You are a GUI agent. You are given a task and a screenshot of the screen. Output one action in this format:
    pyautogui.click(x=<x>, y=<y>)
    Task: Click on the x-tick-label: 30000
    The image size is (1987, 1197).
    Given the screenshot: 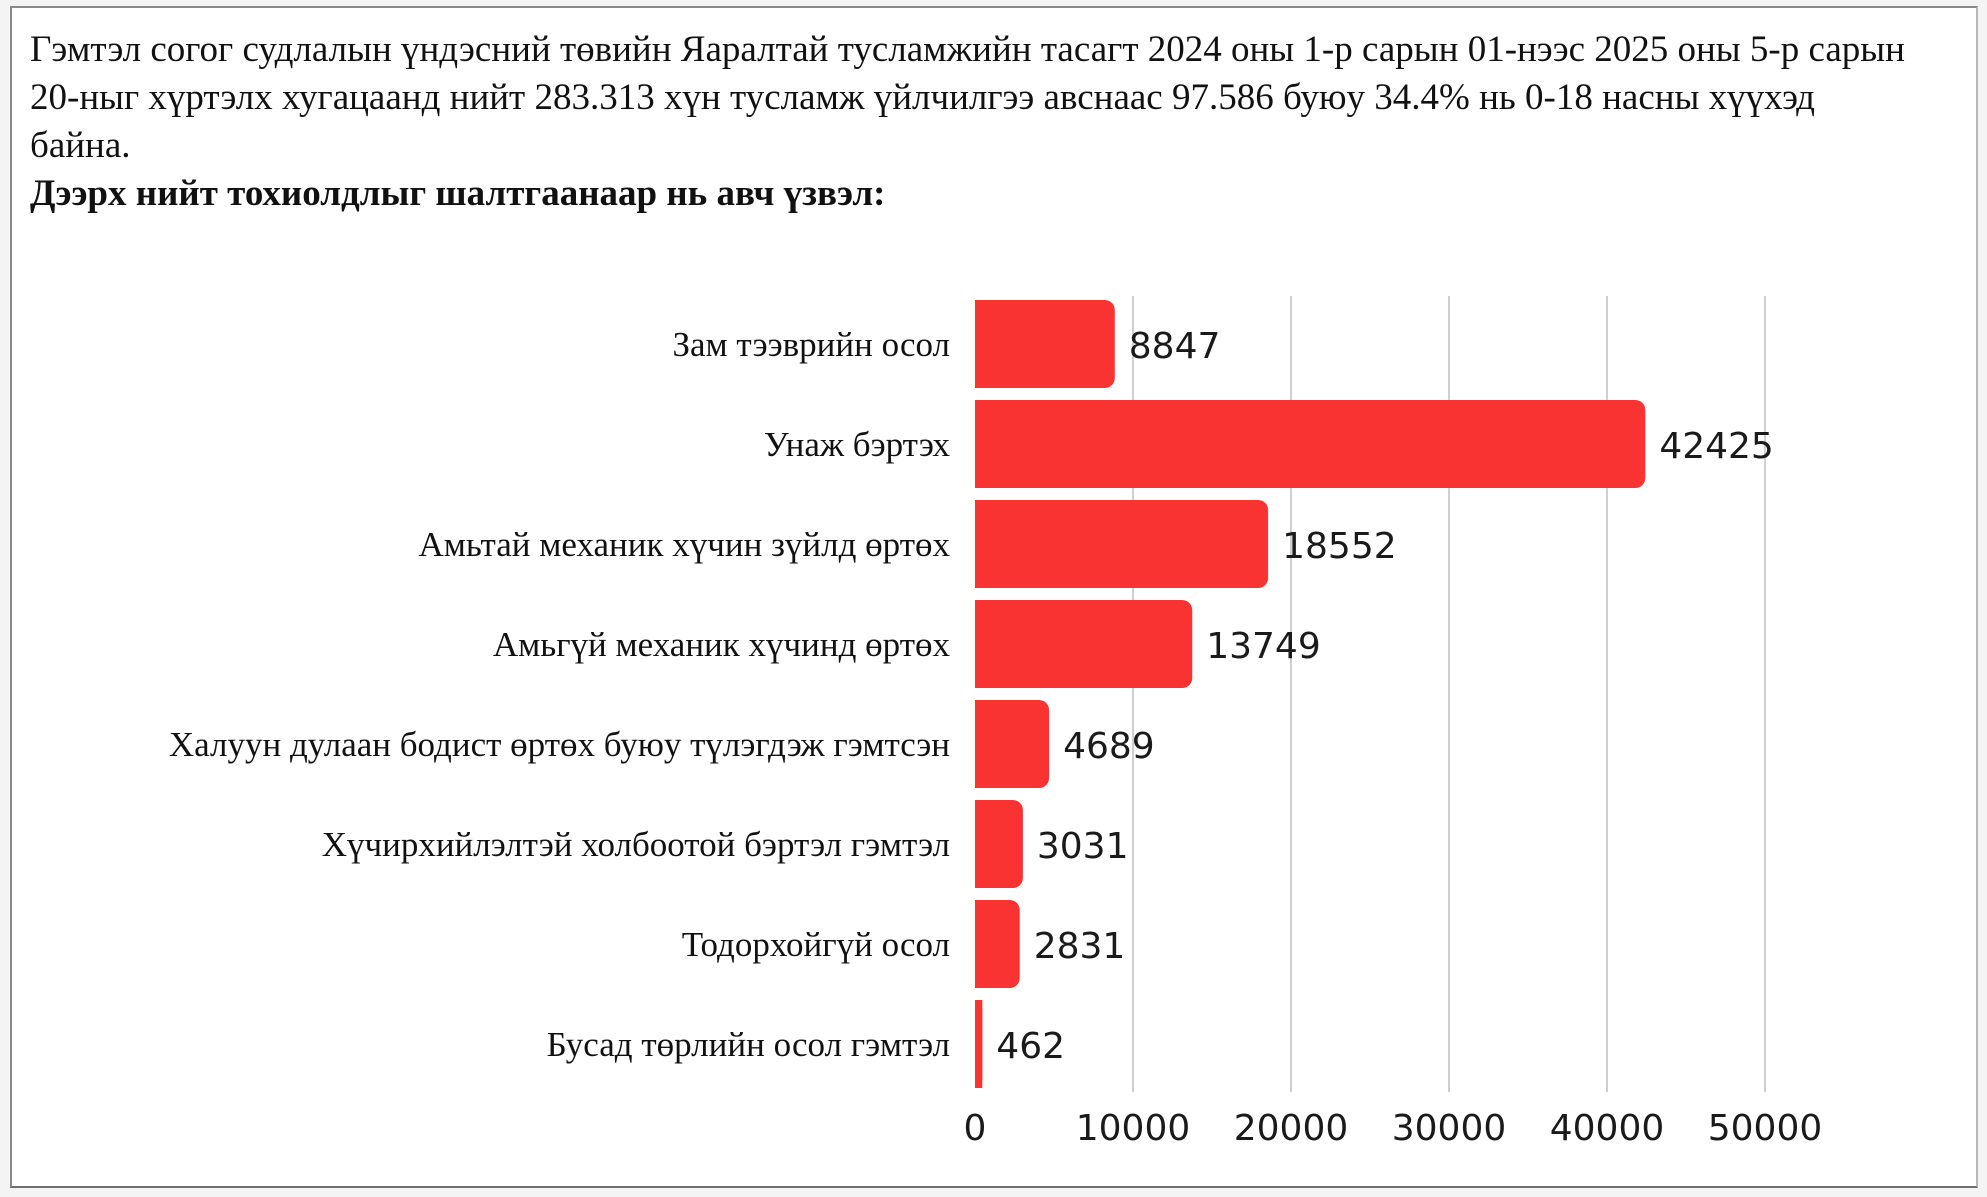 What is the action you would take?
    pyautogui.click(x=1449, y=1128)
    